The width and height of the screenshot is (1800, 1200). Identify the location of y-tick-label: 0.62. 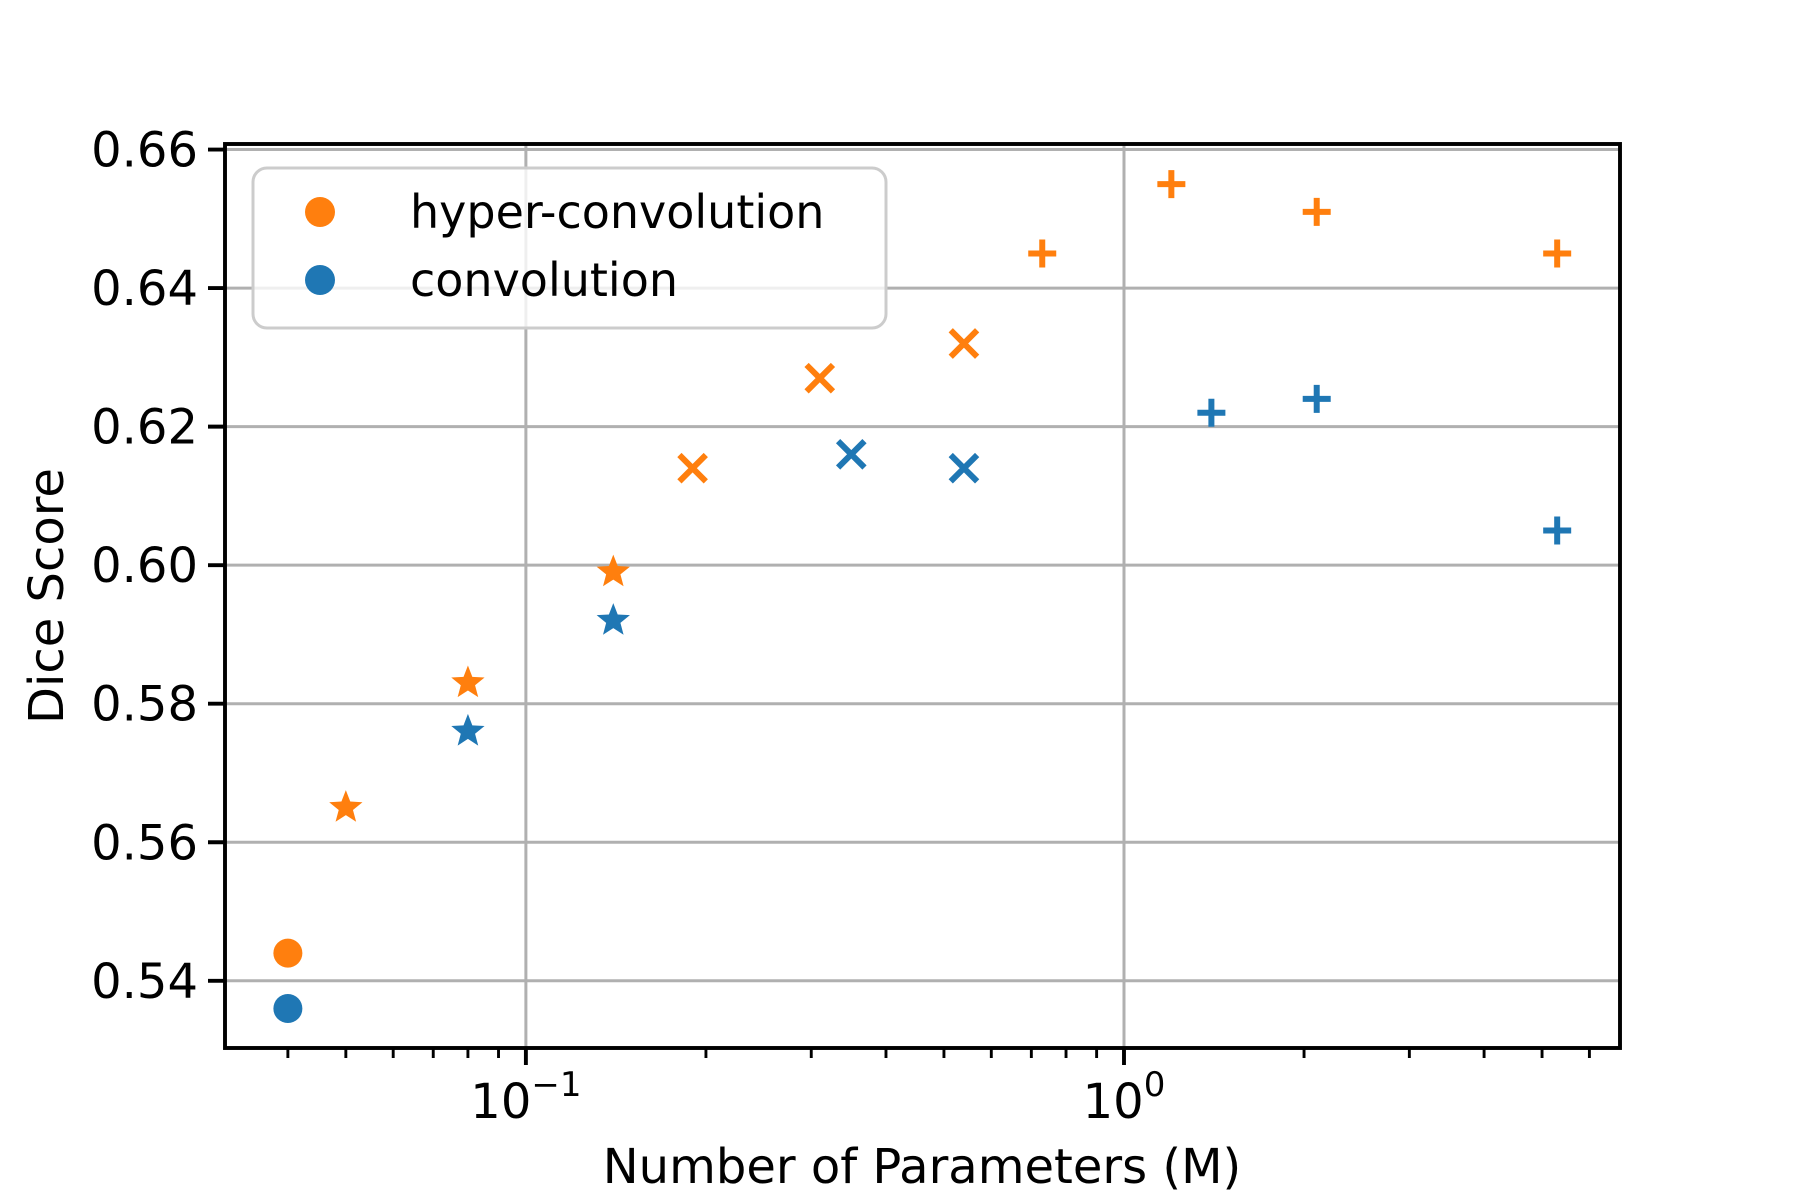
(144, 428).